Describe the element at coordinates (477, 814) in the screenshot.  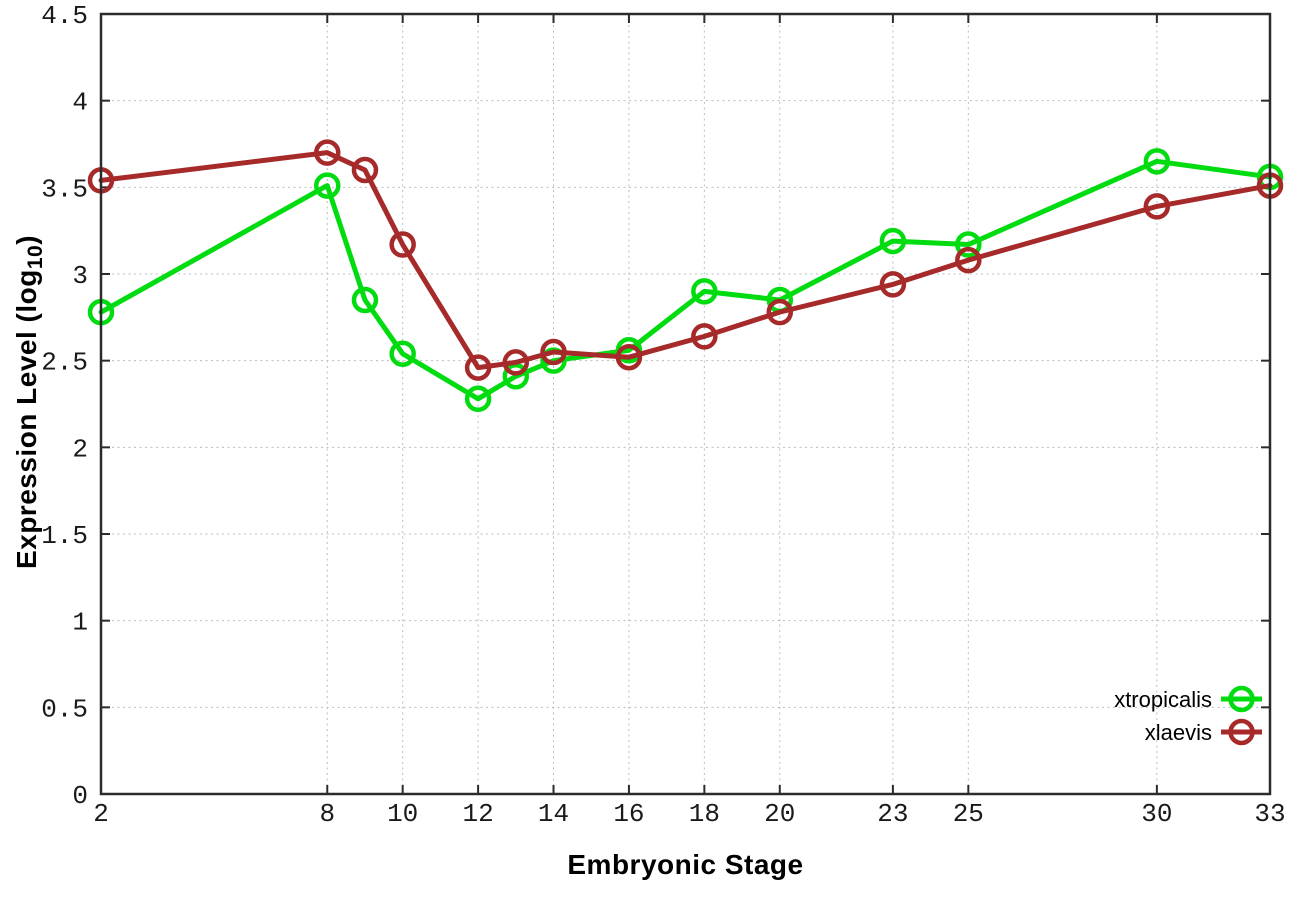
I see `x-tick-label: 12` at that location.